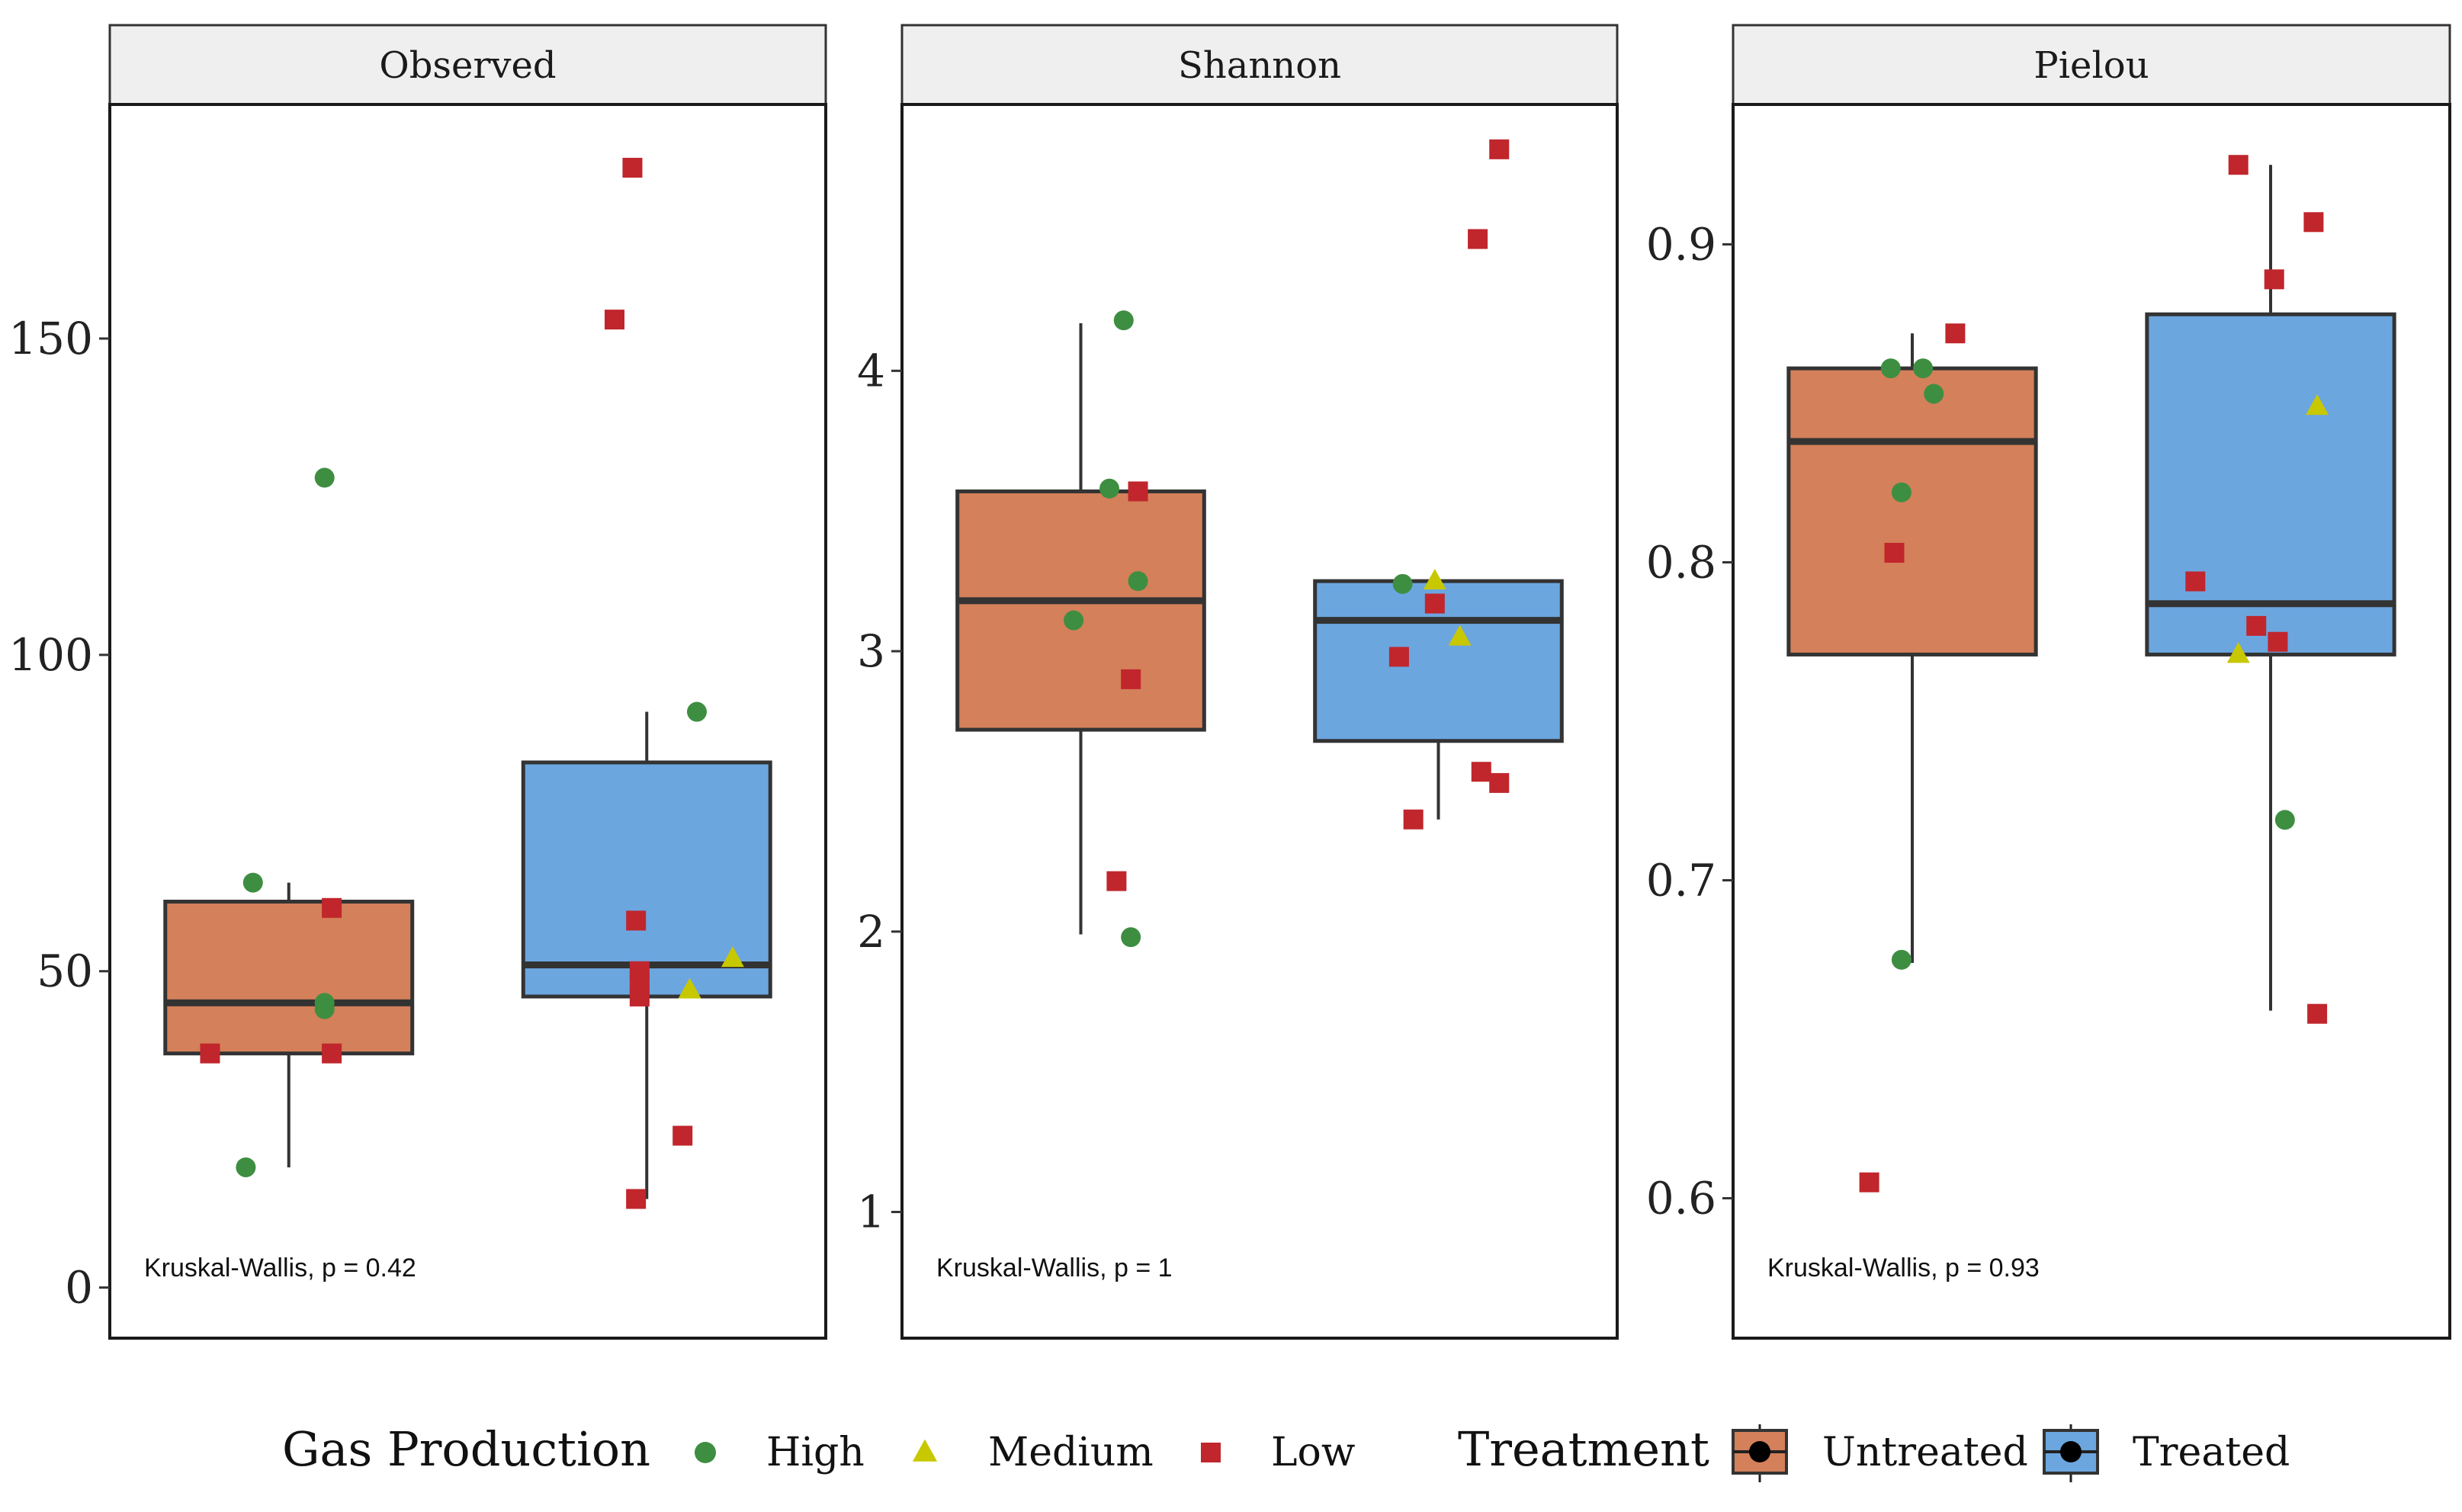 The width and height of the screenshot is (2462, 1512). What do you see at coordinates (2211, 1452) in the screenshot?
I see `legend-label-treated: Treated` at bounding box center [2211, 1452].